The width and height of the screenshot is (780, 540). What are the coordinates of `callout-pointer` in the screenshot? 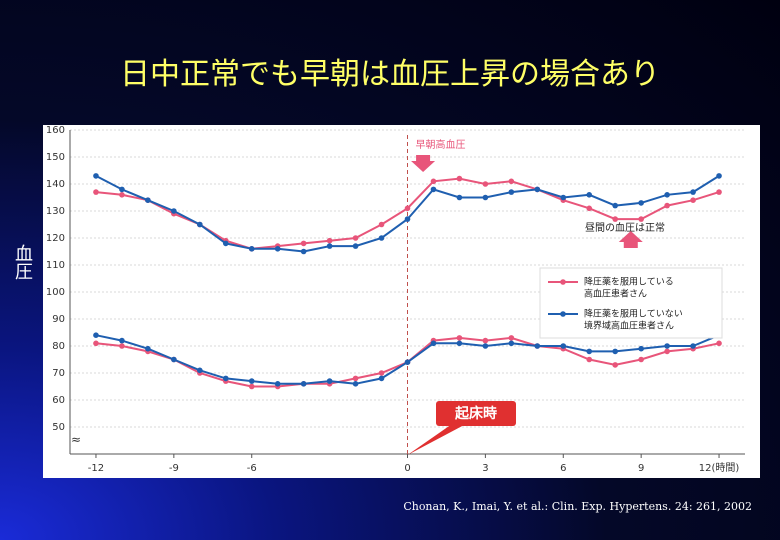 It's located at (436, 439).